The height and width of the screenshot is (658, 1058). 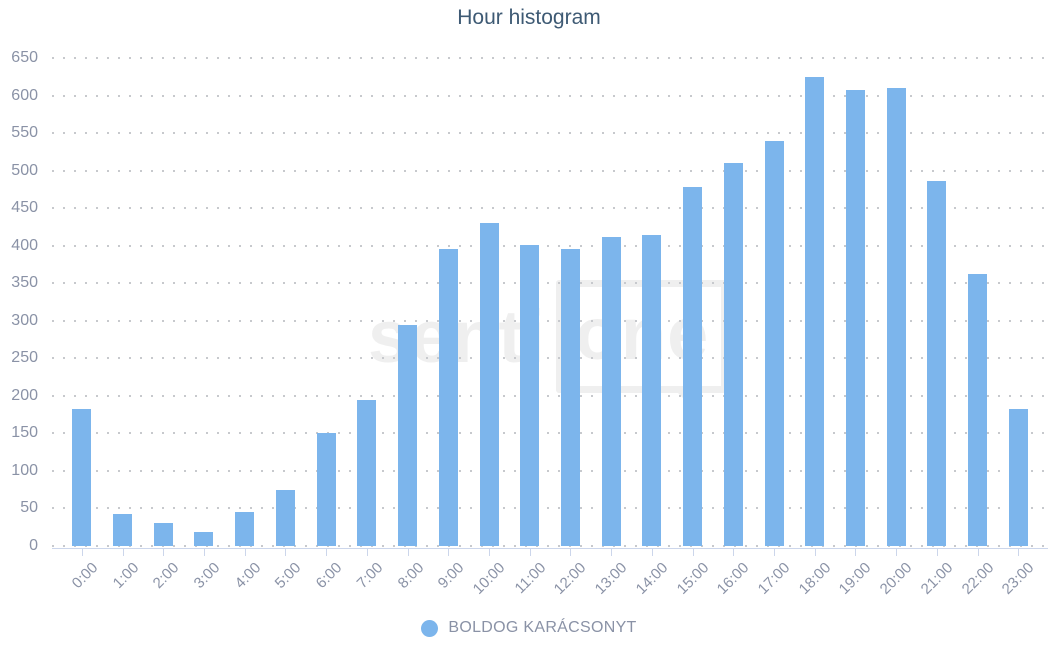 What do you see at coordinates (245, 552) in the screenshot?
I see `x-axis-tick-4:00` at bounding box center [245, 552].